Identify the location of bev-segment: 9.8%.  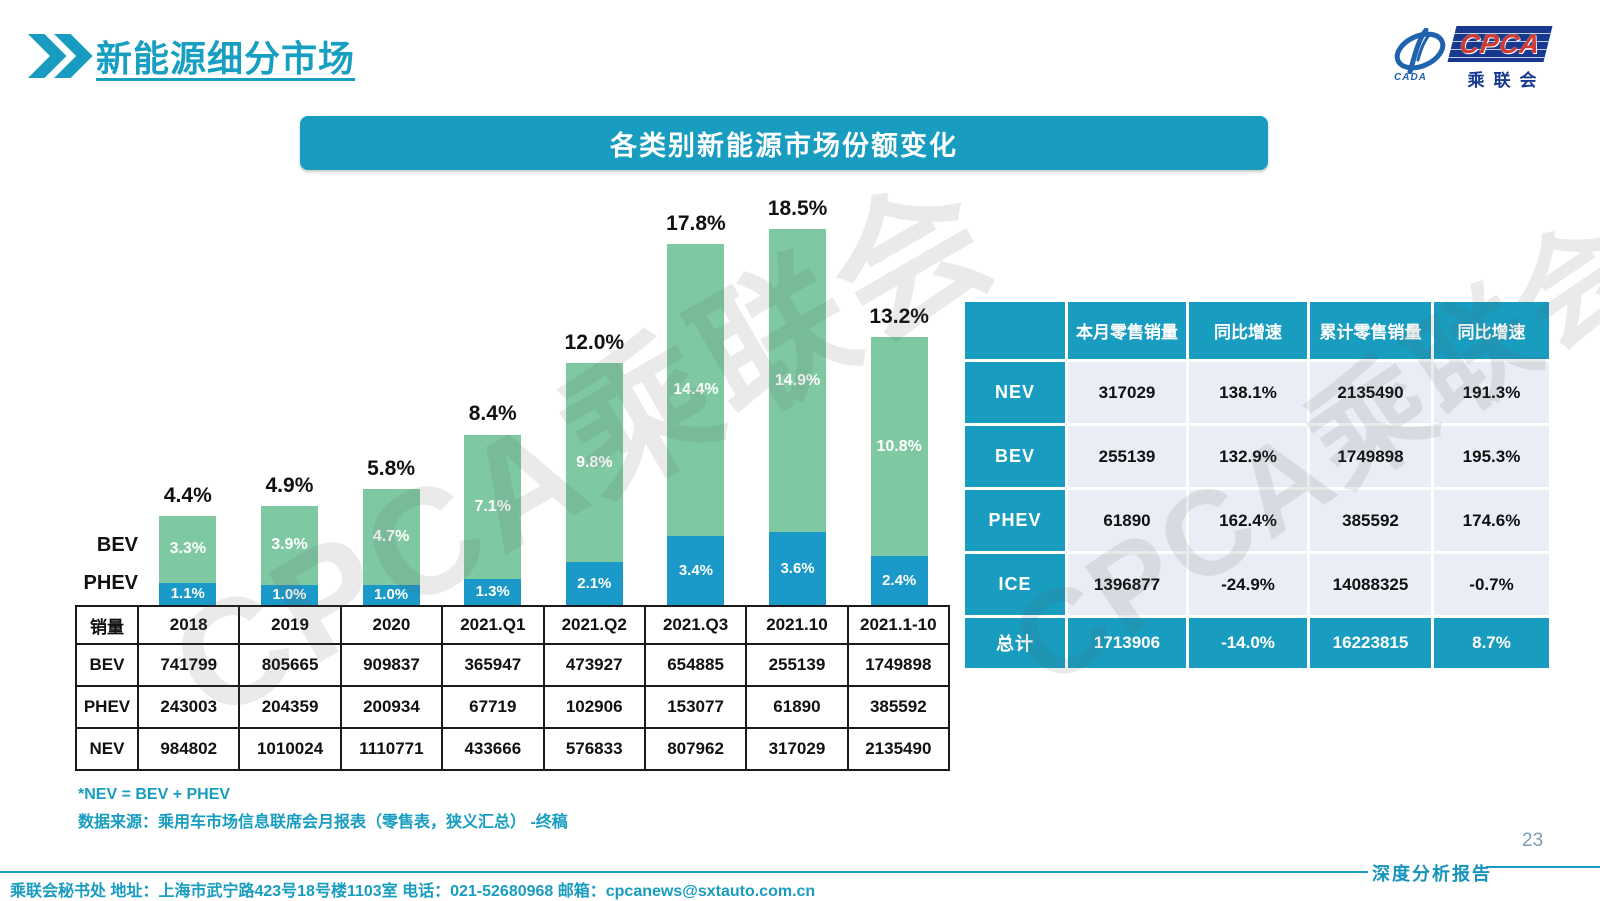
(594, 463).